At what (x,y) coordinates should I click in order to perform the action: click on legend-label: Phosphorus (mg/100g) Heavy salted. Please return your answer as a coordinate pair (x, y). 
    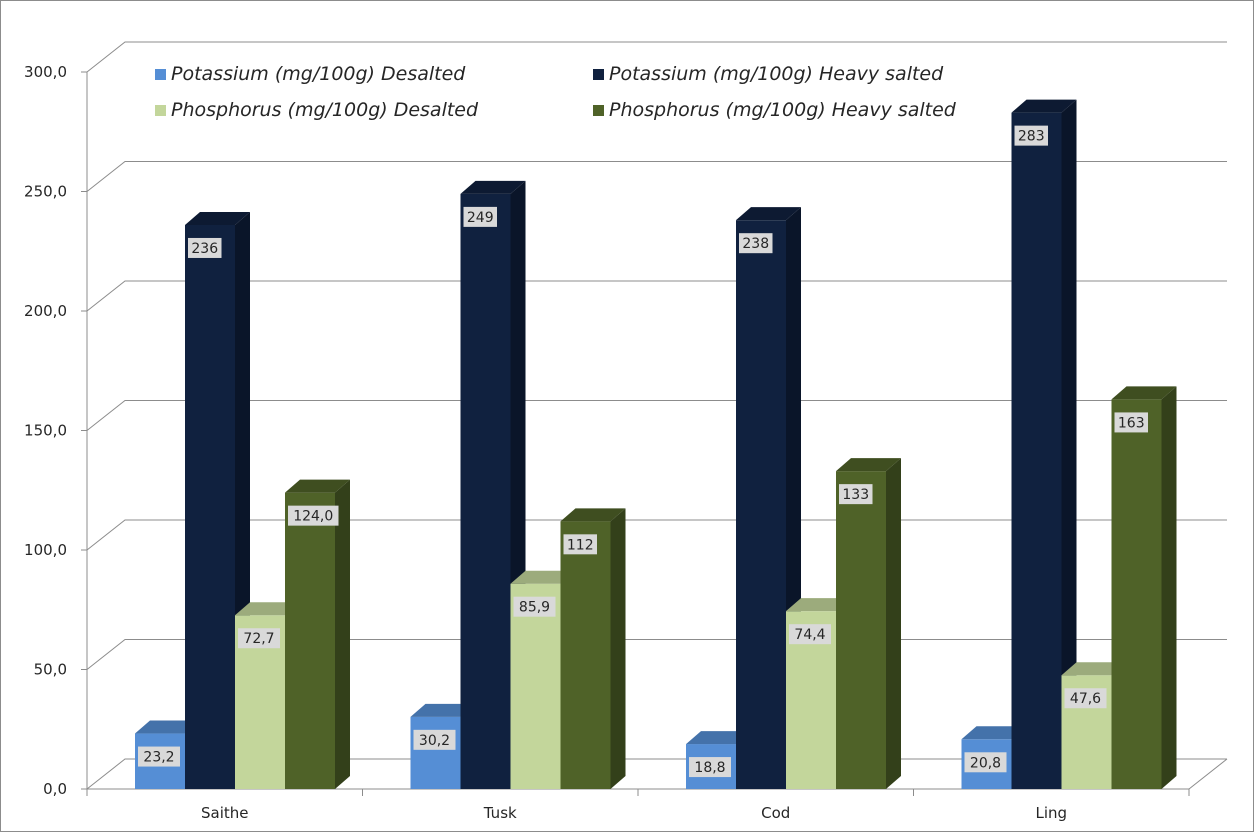
    Looking at the image, I should click on (783, 110).